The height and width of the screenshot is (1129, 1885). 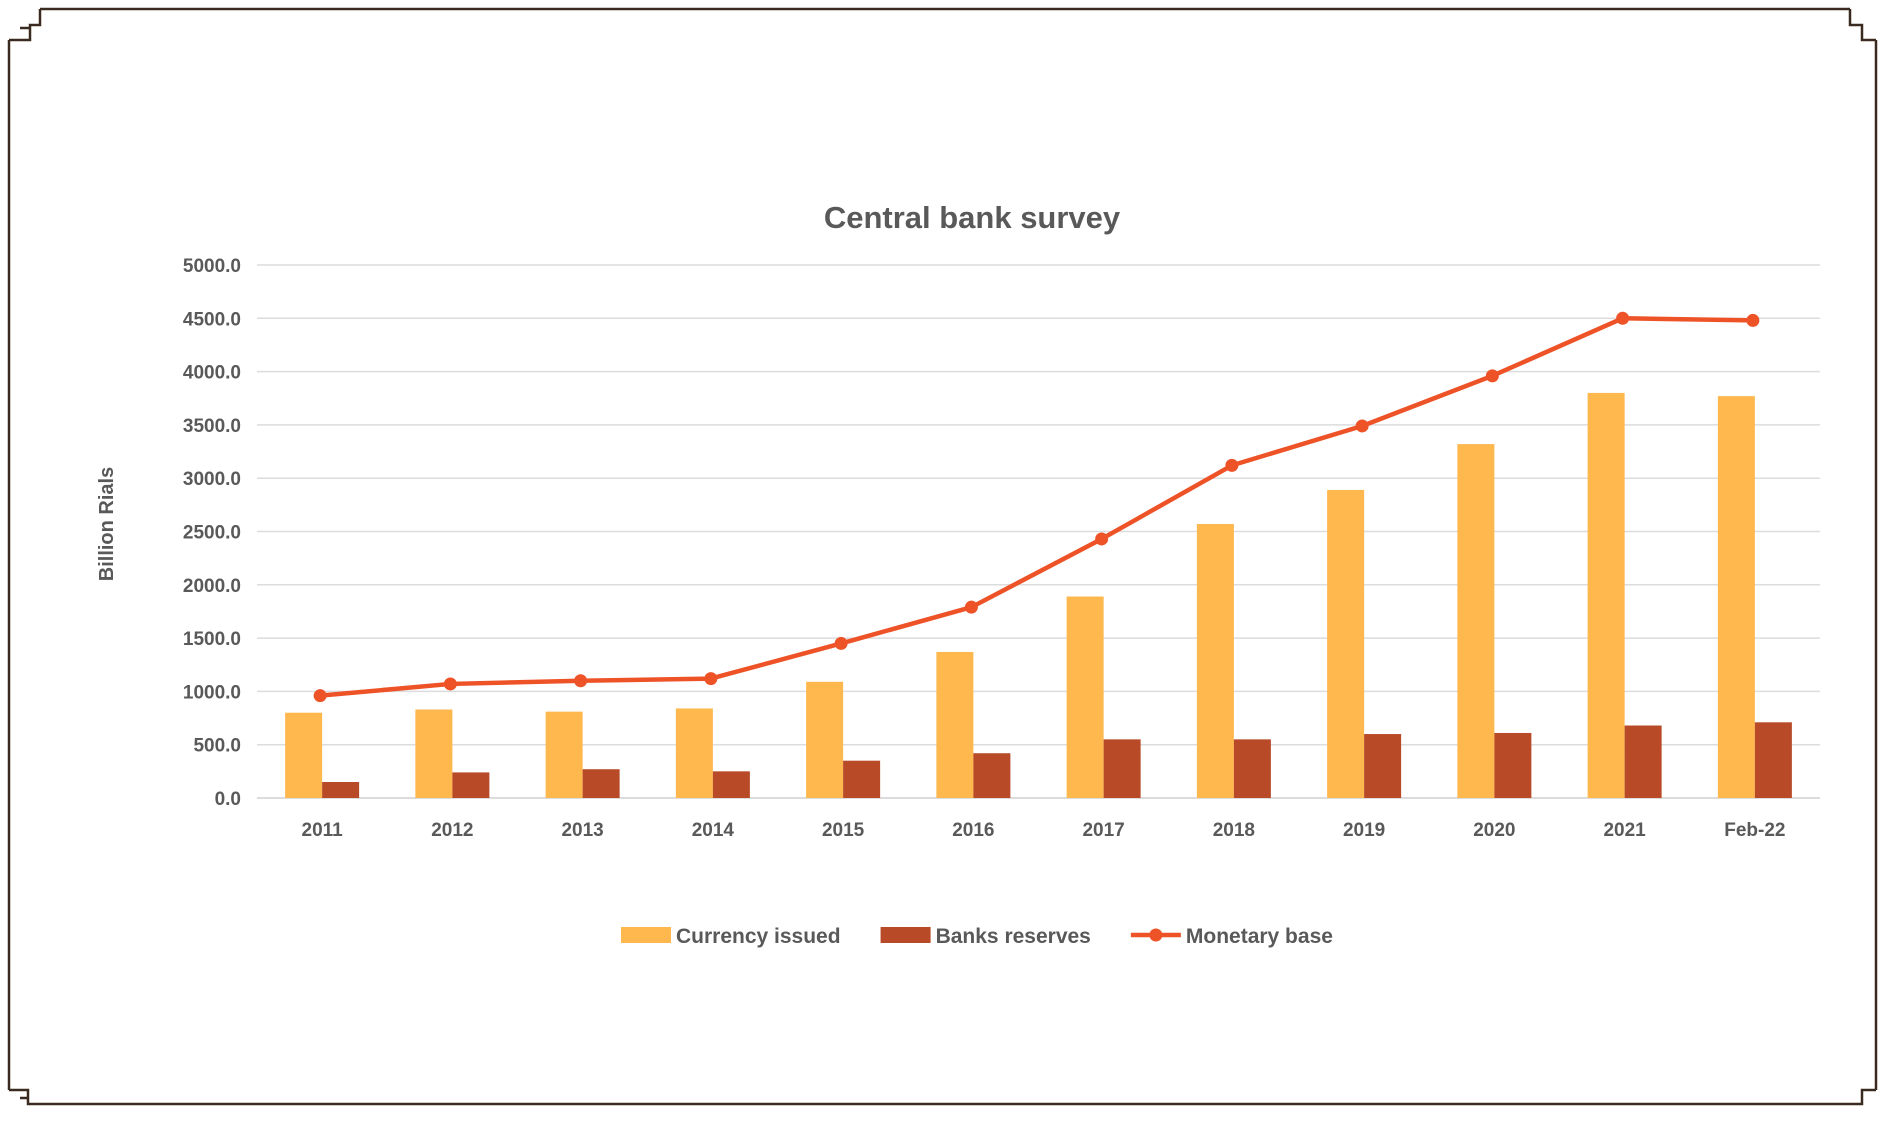 What do you see at coordinates (1364, 830) in the screenshot?
I see `x-tick-label: 2019` at bounding box center [1364, 830].